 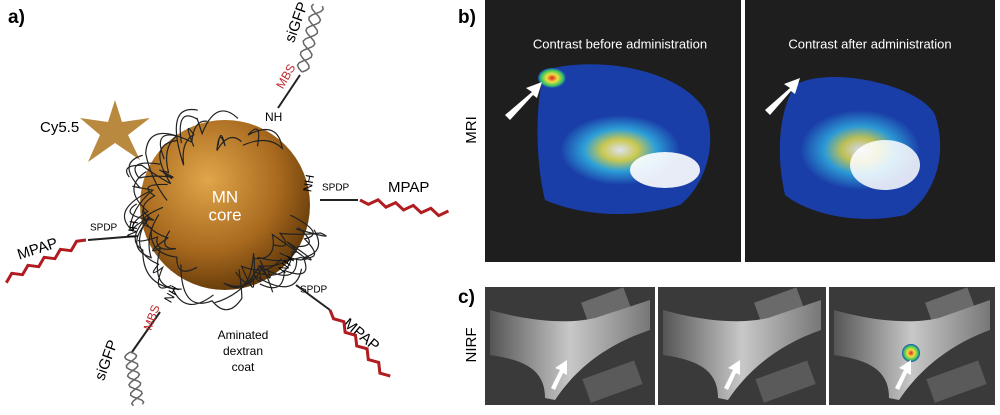 What do you see at coordinates (115, 131) in the screenshot?
I see `dye-star` at bounding box center [115, 131].